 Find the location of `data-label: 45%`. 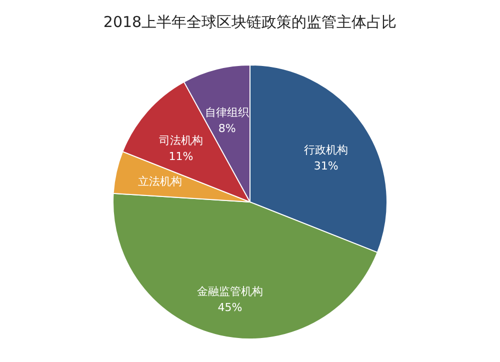

data-label: 45% is located at coordinates (230, 307).